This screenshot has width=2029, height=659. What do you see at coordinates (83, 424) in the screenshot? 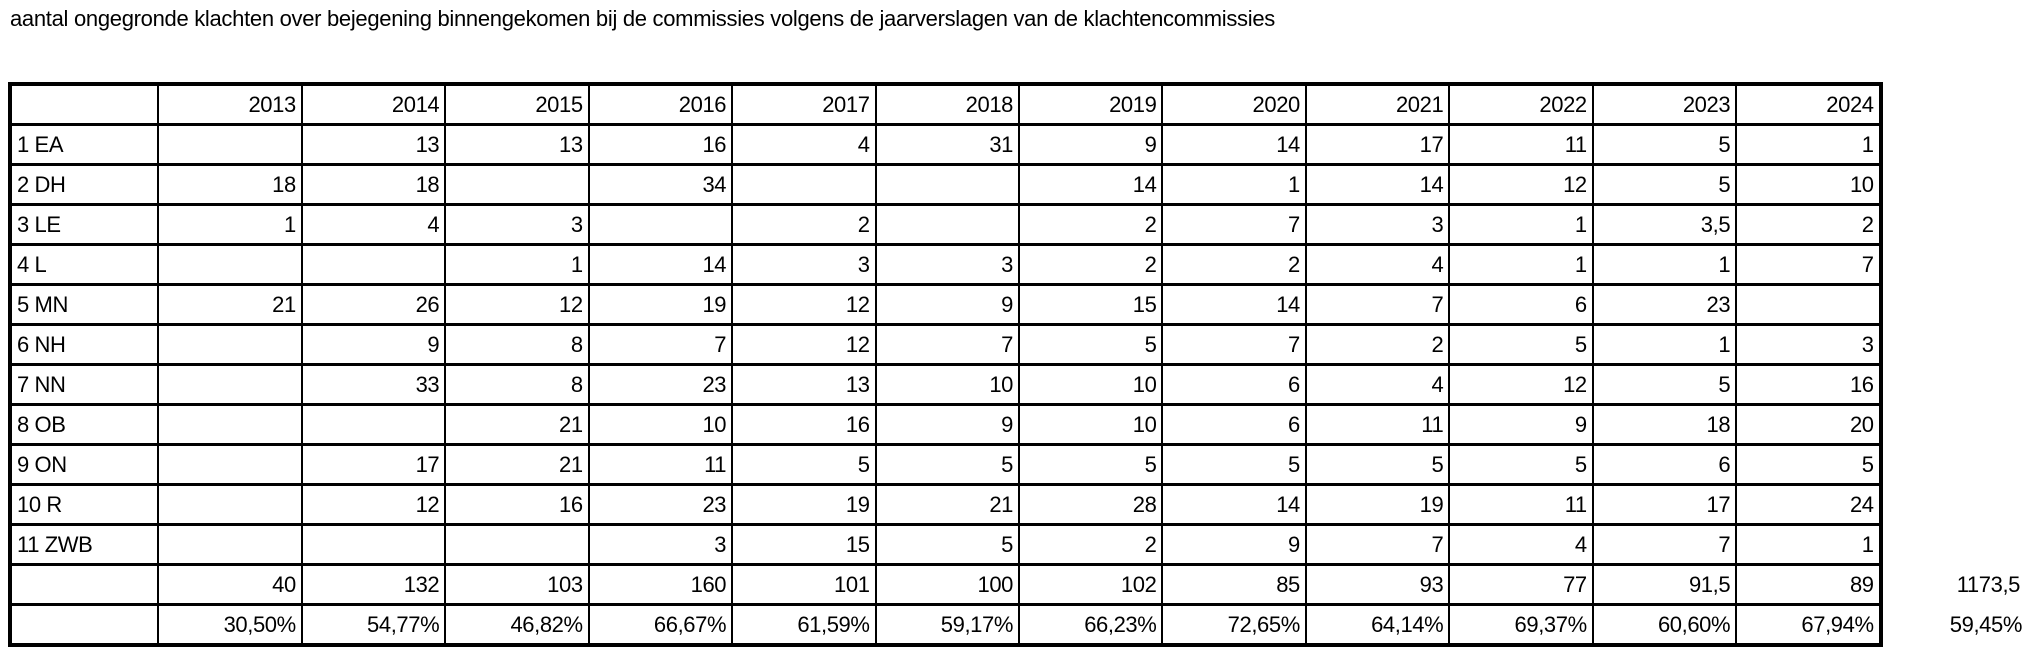
I see `row-label-cell: 8 OB` at bounding box center [83, 424].